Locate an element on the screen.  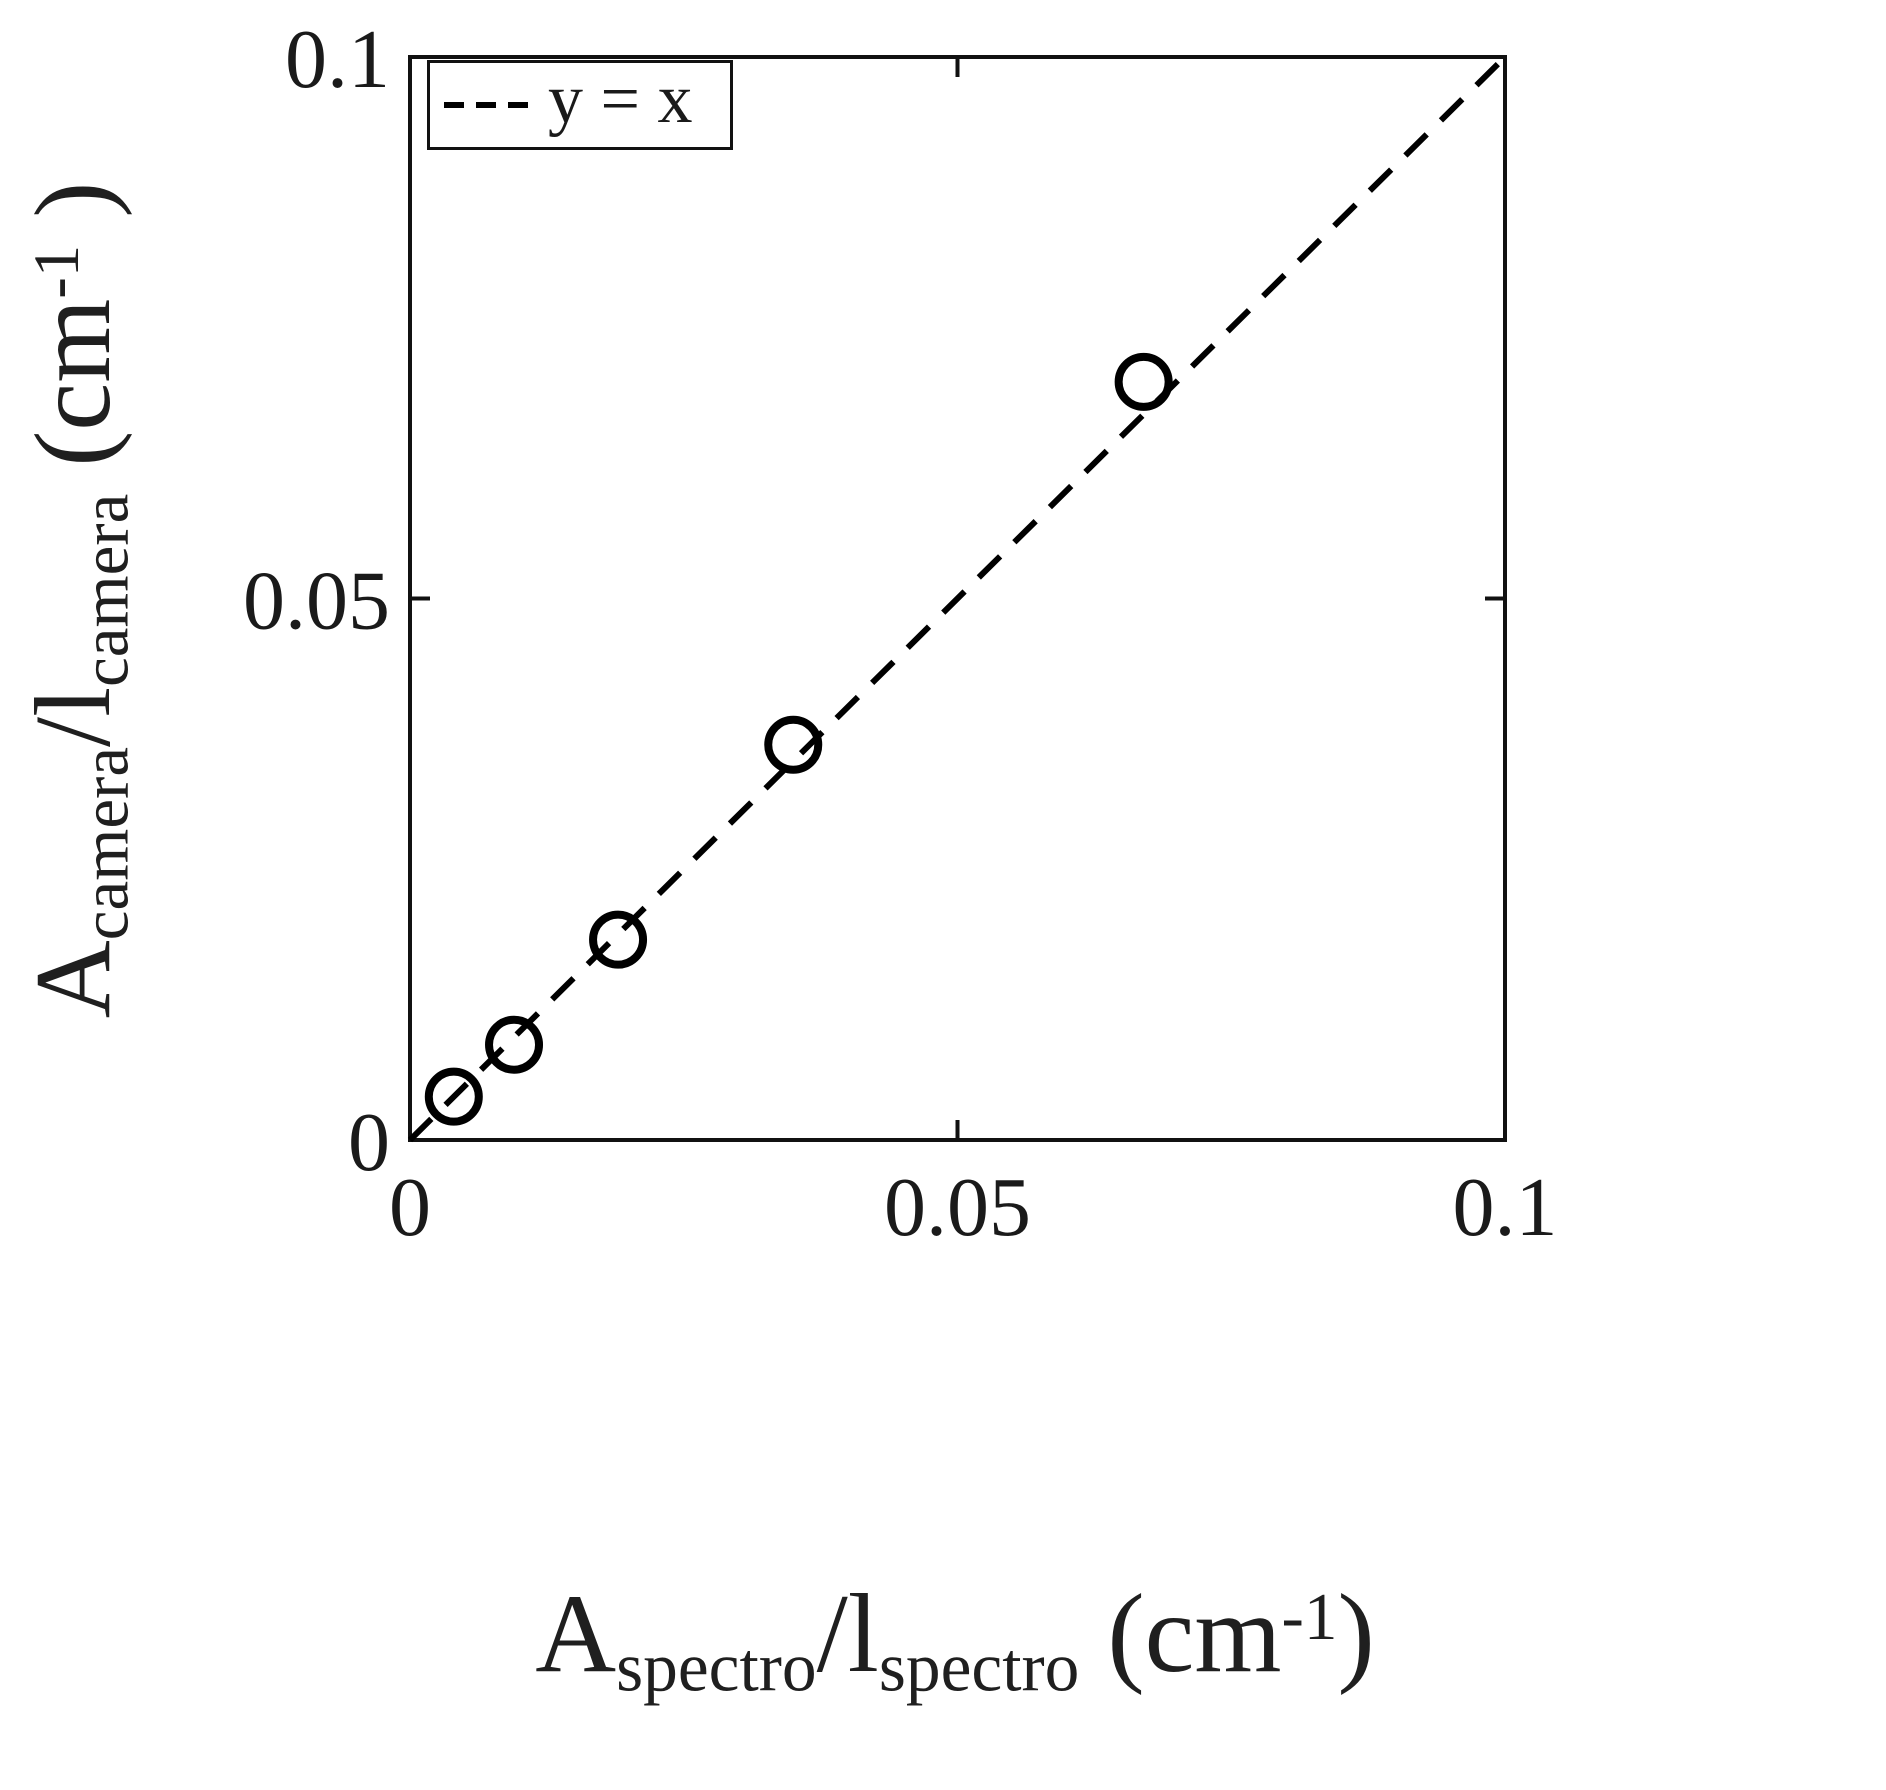
x-axis-label-base1: A is located at coordinates (576, 1634).